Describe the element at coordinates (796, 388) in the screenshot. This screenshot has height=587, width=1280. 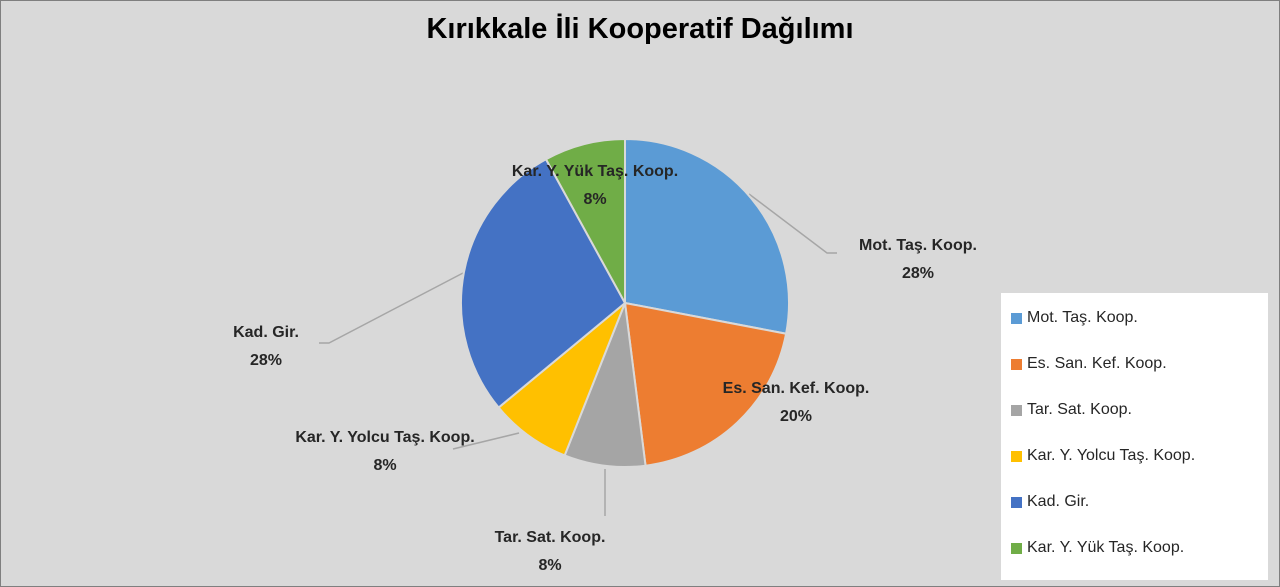
I see `label-category: Es. San. Kef. Koop.` at that location.